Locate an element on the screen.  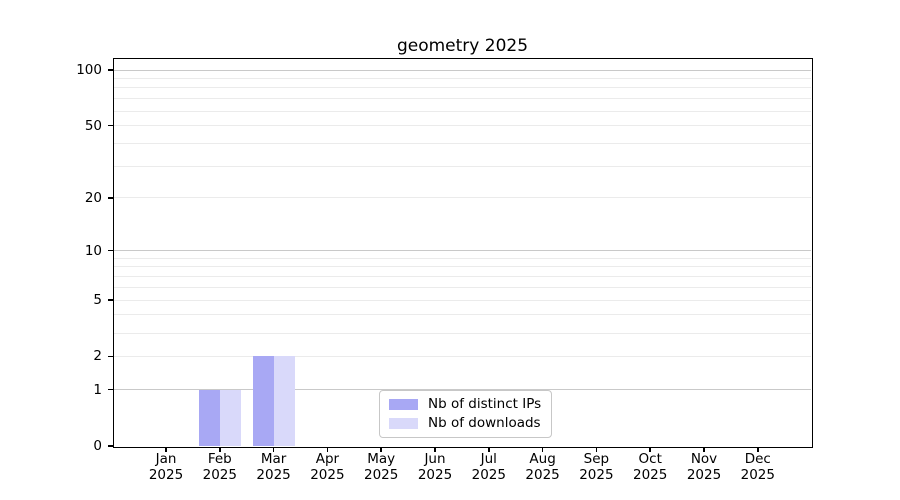
legend: Nb of distinct IPs Nb of downloads is located at coordinates (466, 414).